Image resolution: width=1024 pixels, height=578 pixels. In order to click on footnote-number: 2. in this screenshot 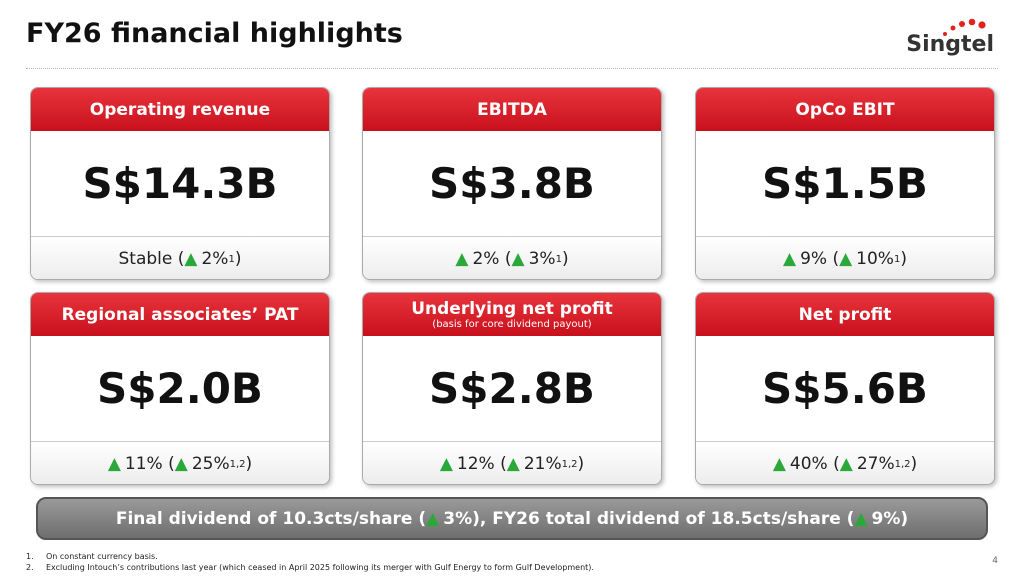, I will do `click(30, 567)`.